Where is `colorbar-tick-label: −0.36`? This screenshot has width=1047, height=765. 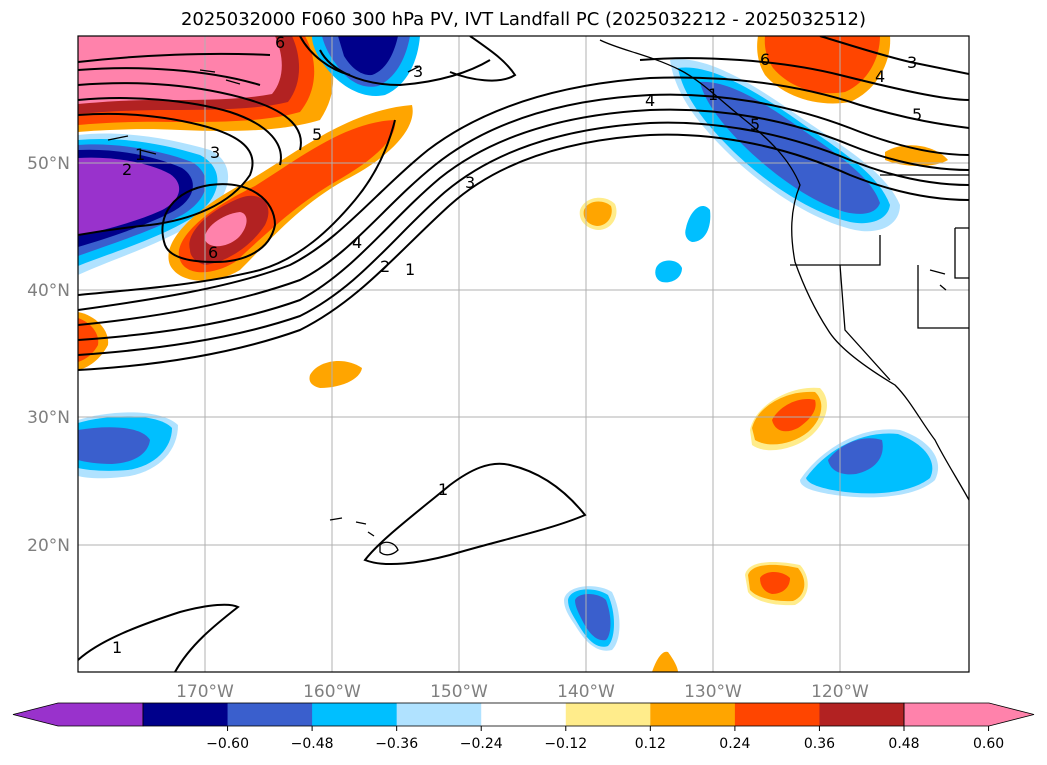
colorbar-tick-label: −0.36 is located at coordinates (396, 744).